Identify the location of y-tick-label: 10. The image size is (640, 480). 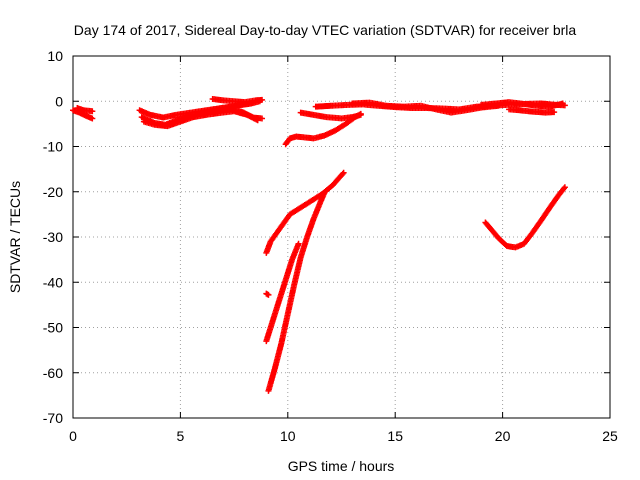
(55, 56).